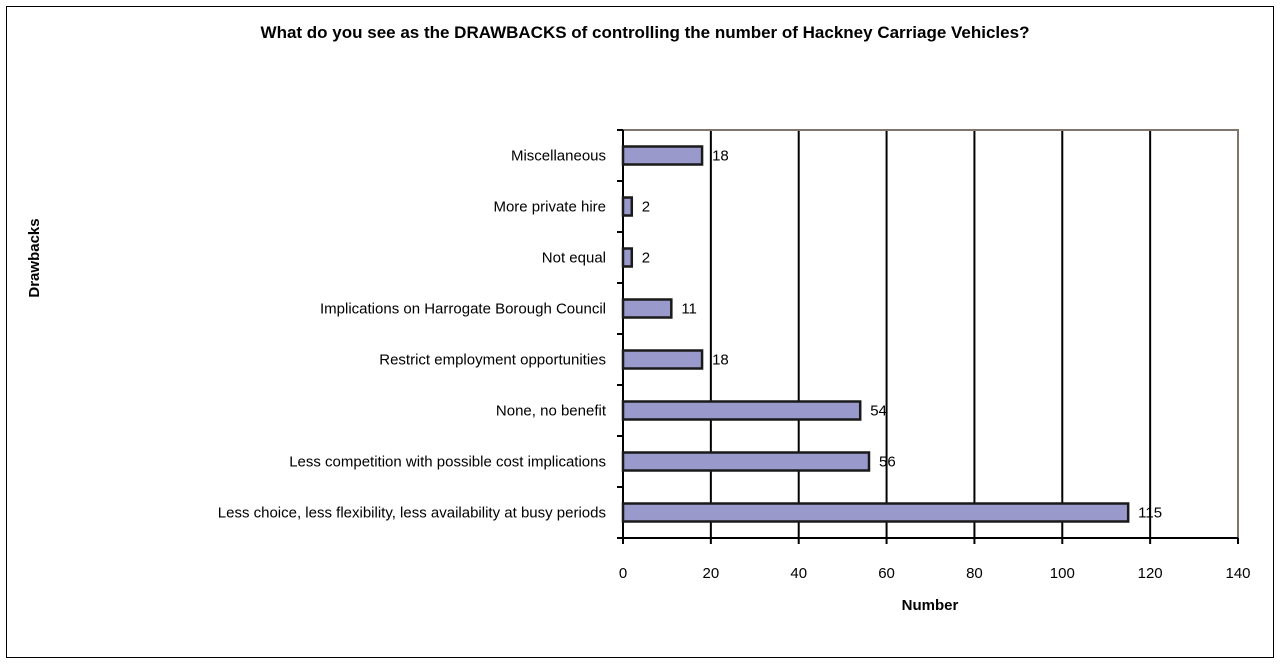 This screenshot has height=664, width=1282. Describe the element at coordinates (558, 156) in the screenshot. I see `category-label: Miscellaneous` at that location.